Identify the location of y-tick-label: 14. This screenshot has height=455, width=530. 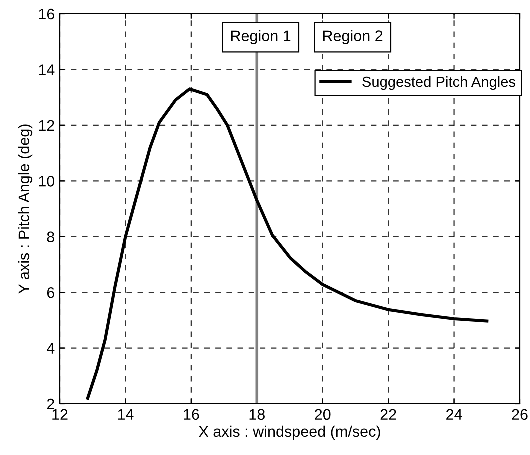
(47, 70).